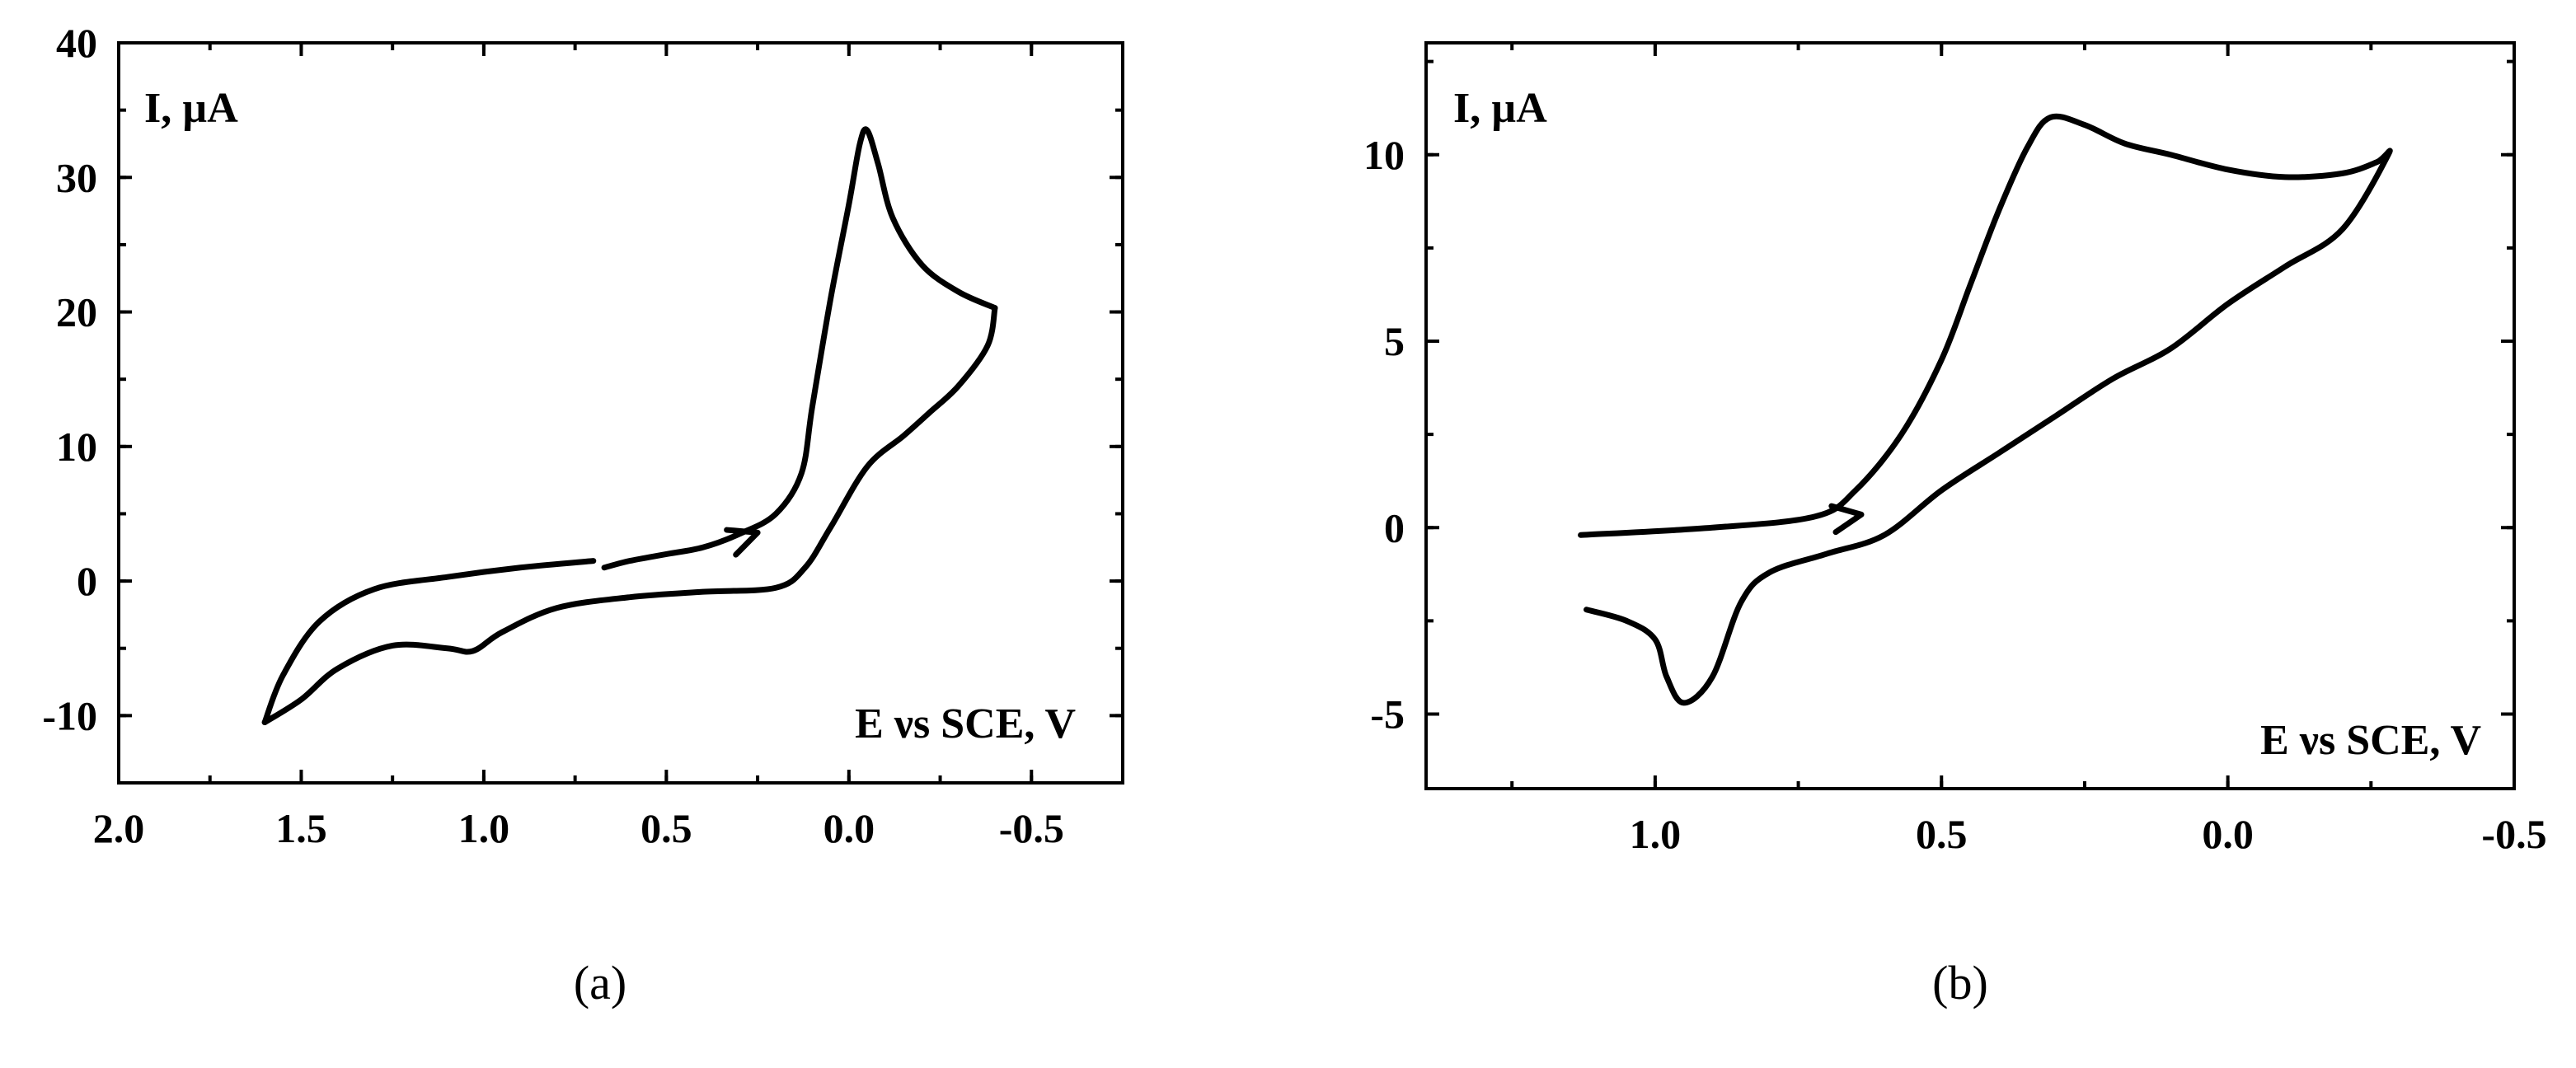 The image size is (2576, 1068). I want to click on chart-a-x-tick-label: 1.5, so click(301, 828).